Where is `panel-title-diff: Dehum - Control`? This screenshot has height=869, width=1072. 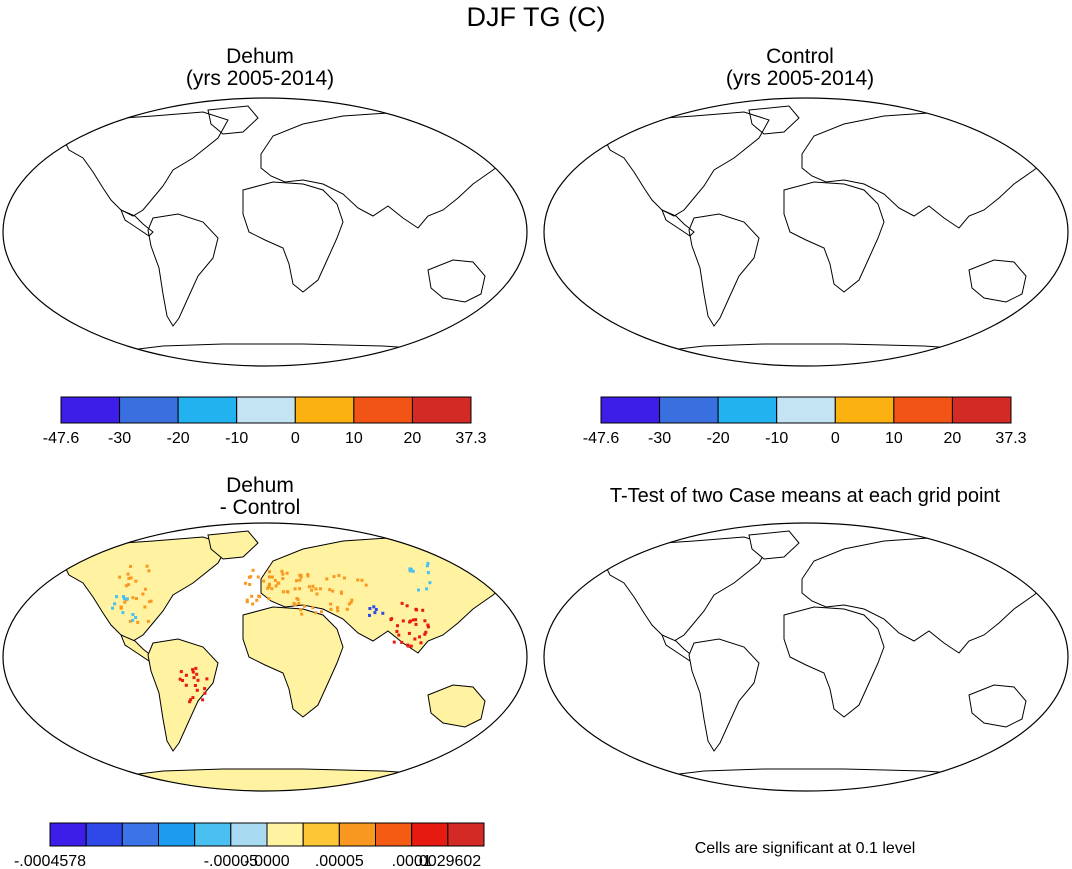 panel-title-diff: Dehum - Control is located at coordinates (260, 497).